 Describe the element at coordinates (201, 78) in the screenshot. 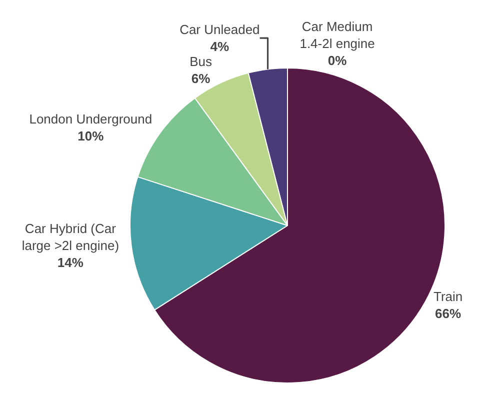

I see `data-label: 6%` at that location.